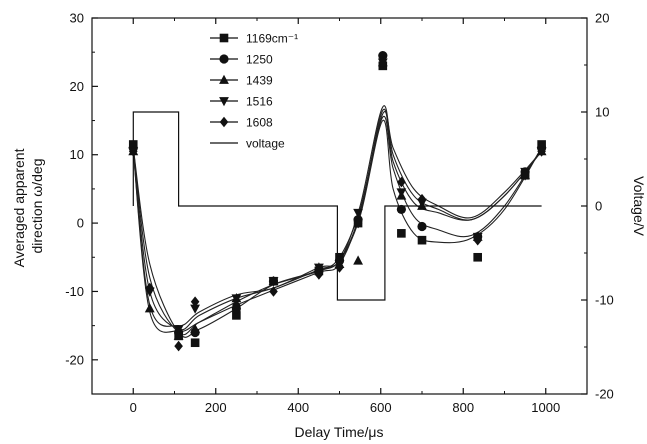  I want to click on legend-label: voltage, so click(265, 144).